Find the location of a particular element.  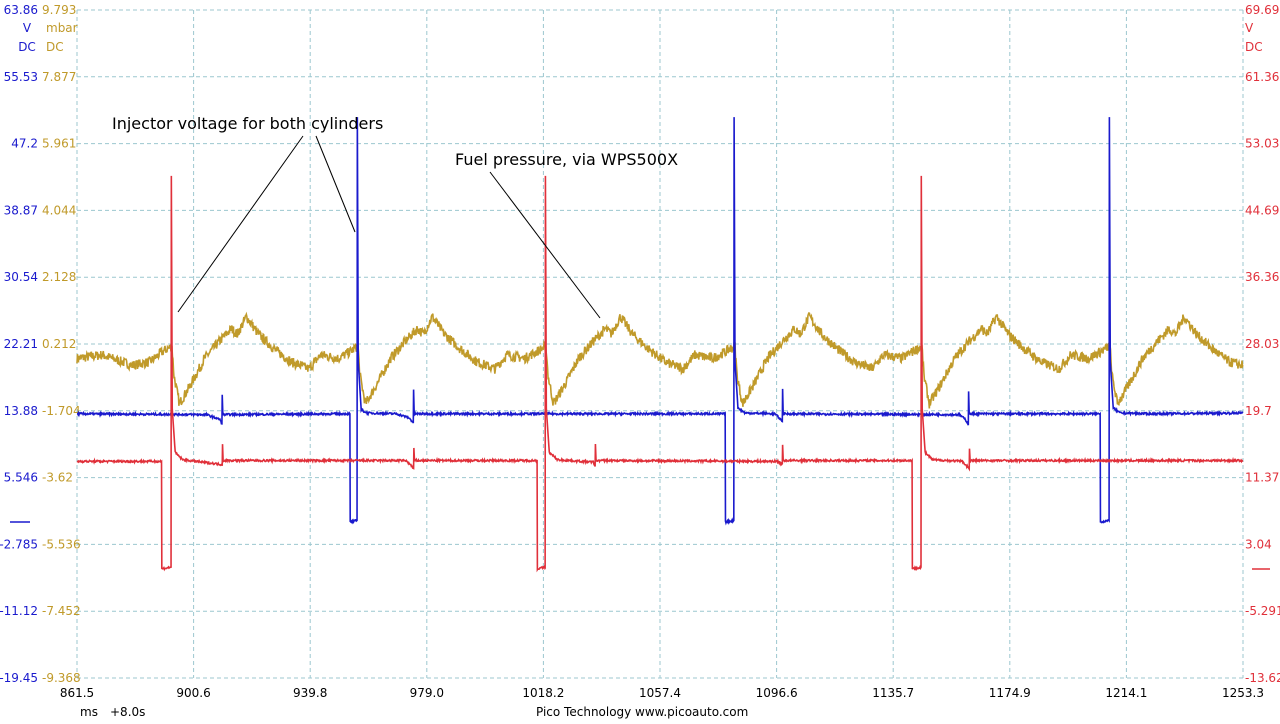

axis-a-tick: 30.54 is located at coordinates (21, 277).